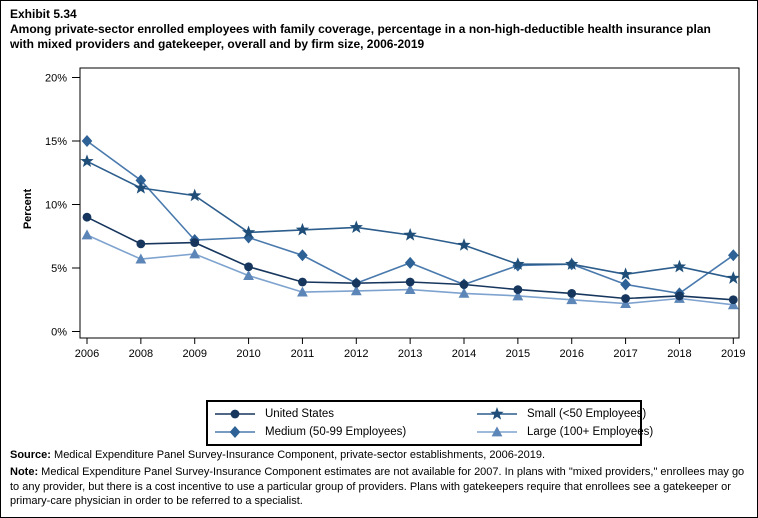 This screenshot has height=518, width=758. Describe the element at coordinates (733, 354) in the screenshot. I see `x-axis-tick-label: 2019` at that location.